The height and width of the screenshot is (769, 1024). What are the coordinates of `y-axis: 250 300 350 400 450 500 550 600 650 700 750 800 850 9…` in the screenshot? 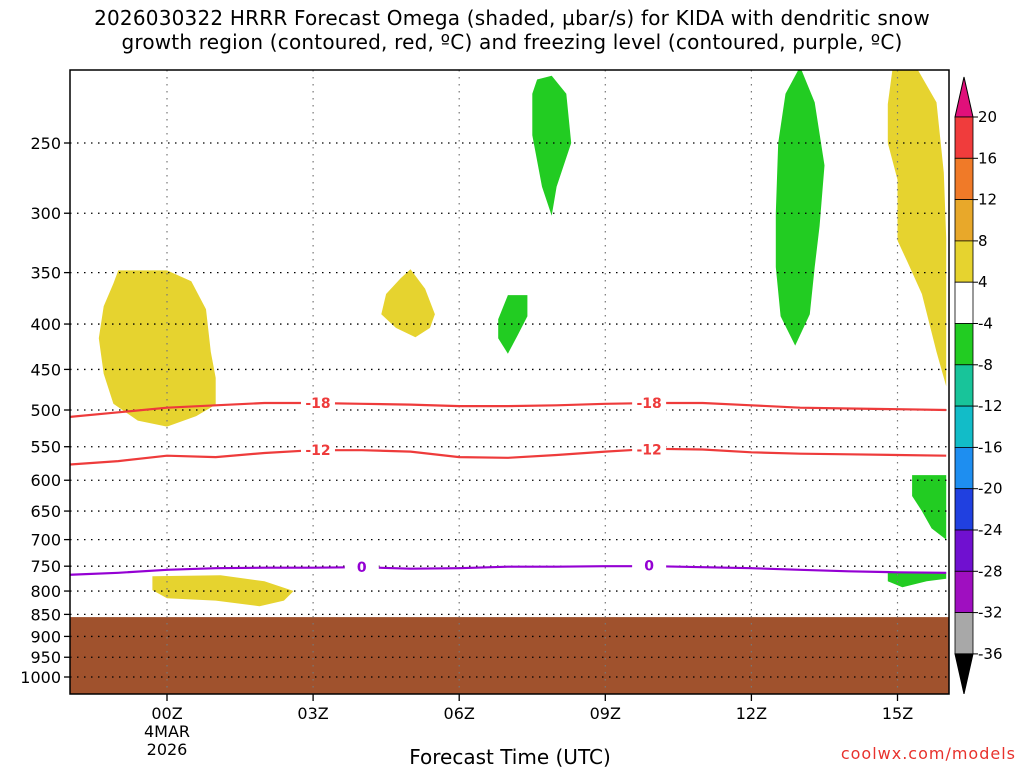 It's located at (45, 410).